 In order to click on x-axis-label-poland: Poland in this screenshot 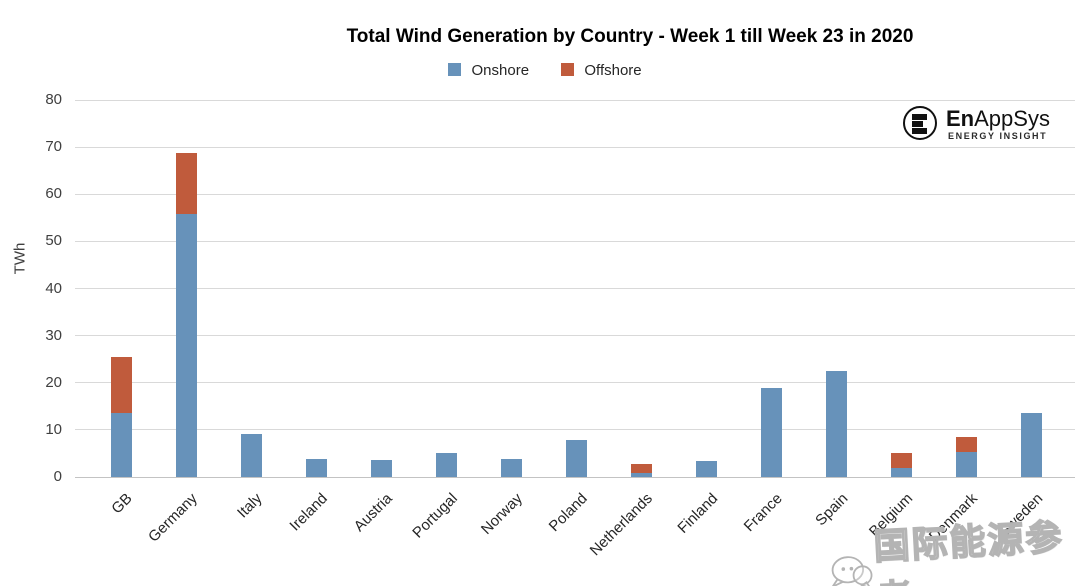, I will do `click(568, 513)`.